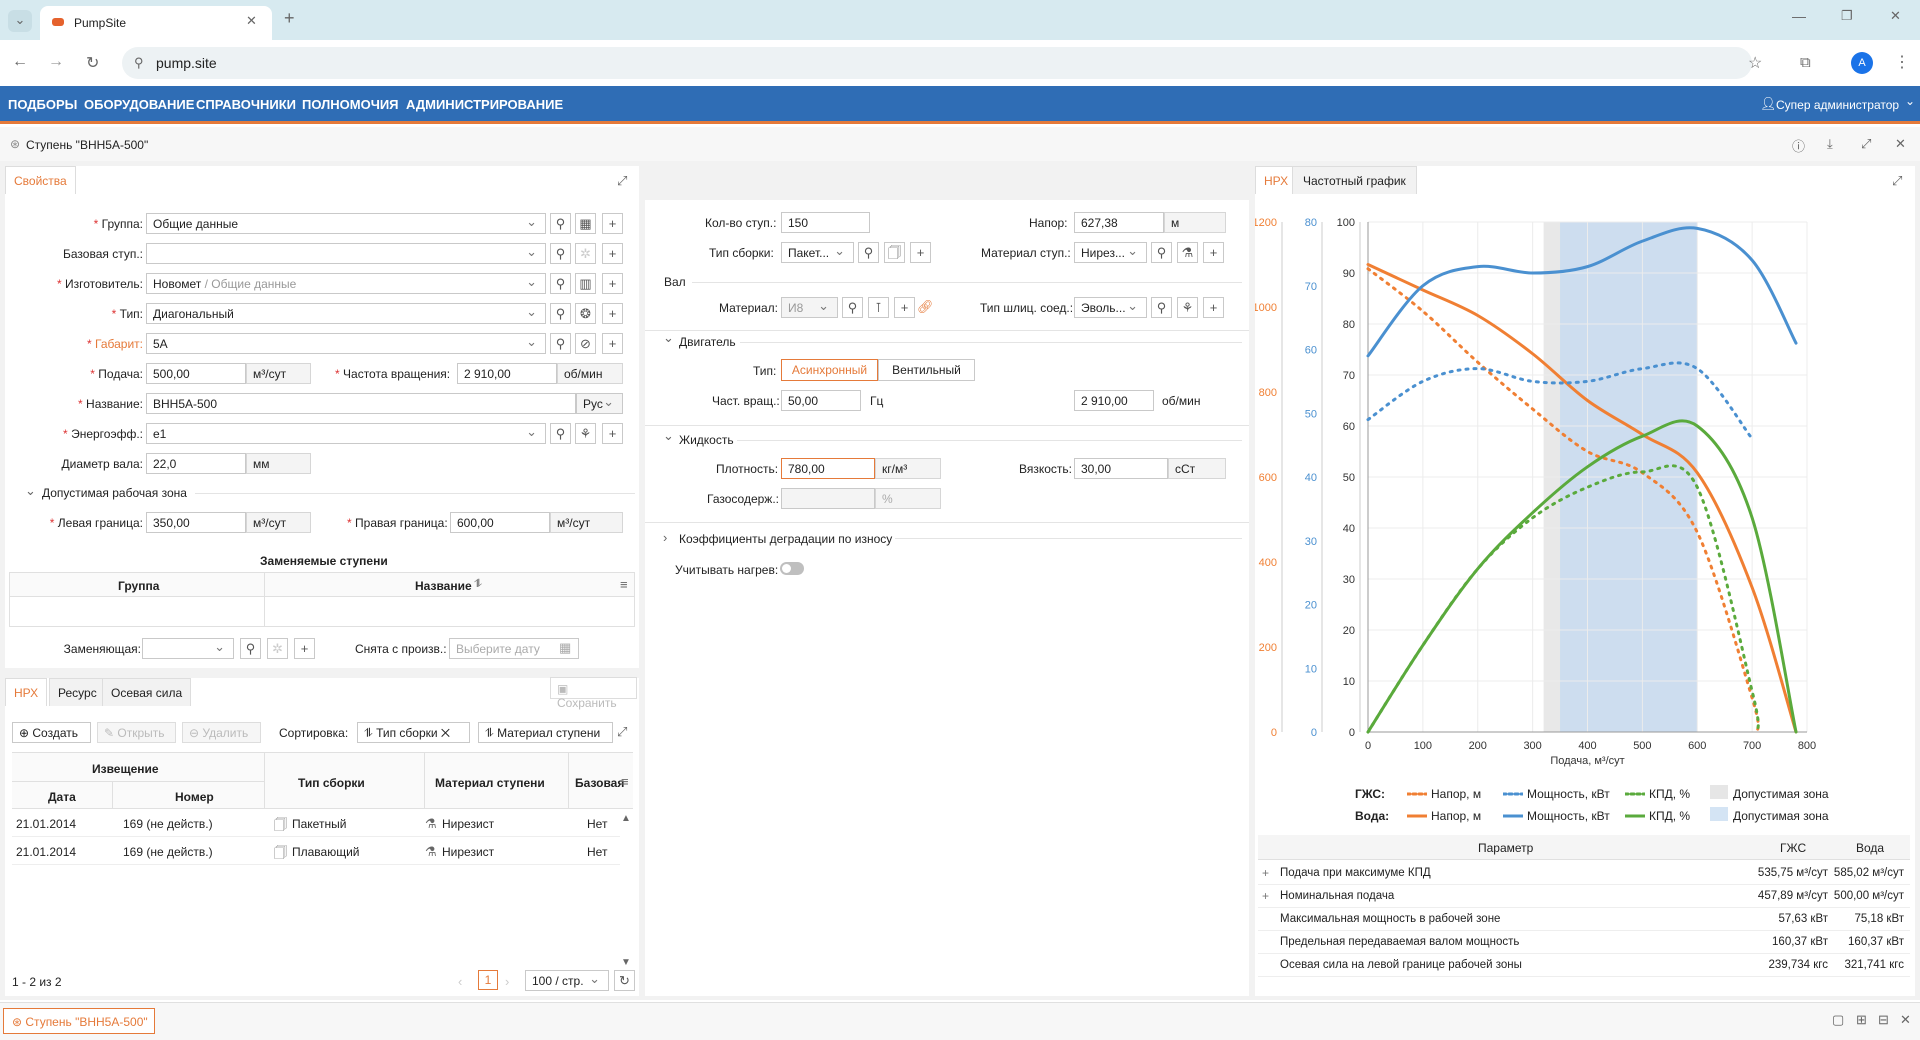  Describe the element at coordinates (560, 283) in the screenshot. I see `maker-search-button: ⚲` at that location.